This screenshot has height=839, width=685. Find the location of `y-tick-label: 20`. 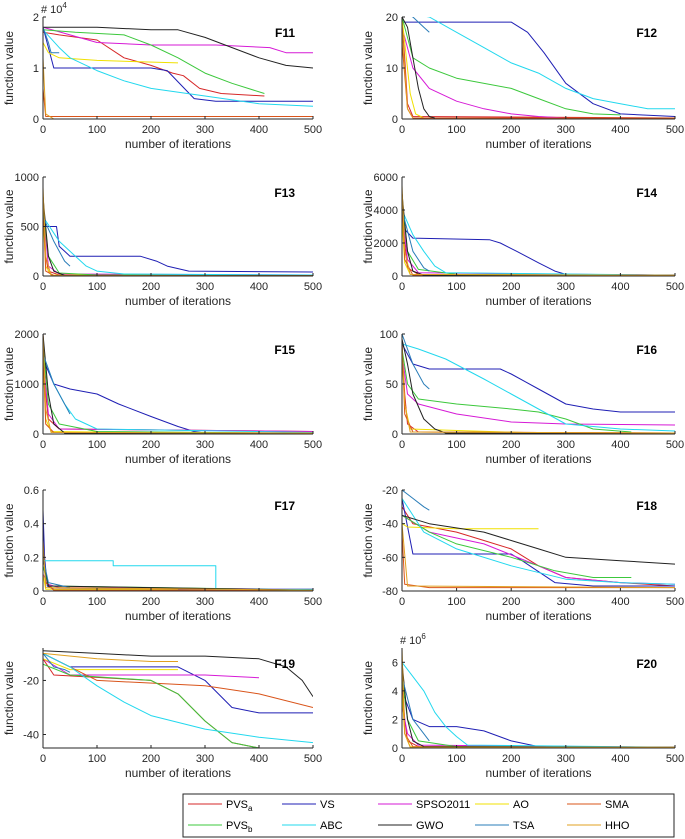

y-tick-label: 20 is located at coordinates (392, 18).